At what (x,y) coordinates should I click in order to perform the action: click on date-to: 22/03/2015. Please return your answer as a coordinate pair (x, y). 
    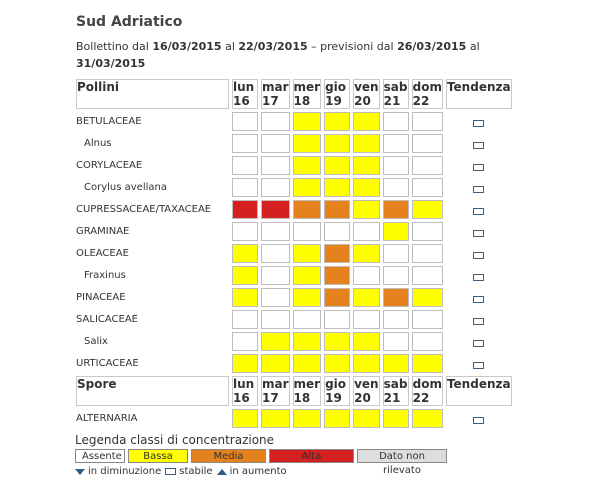
    Looking at the image, I should click on (273, 46).